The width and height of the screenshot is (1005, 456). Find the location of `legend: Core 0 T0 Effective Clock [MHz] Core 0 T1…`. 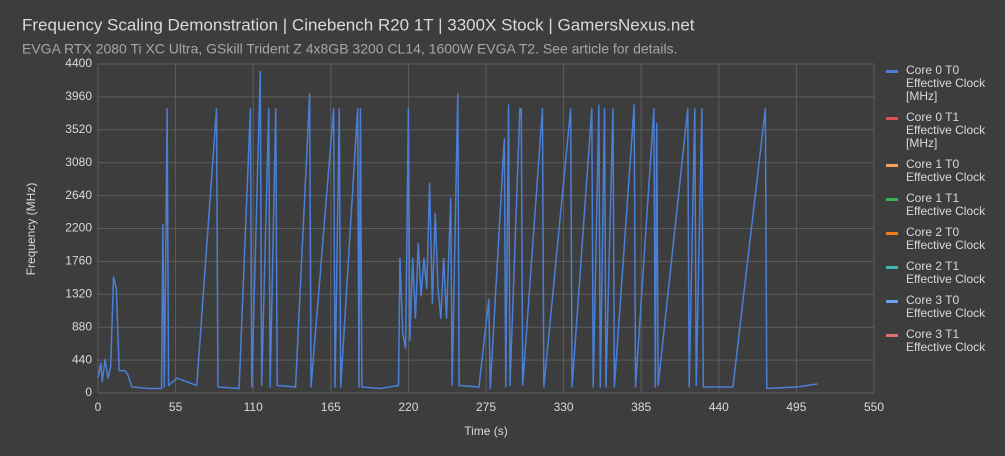

legend: Core 0 T0 Effective Clock [MHz] Core 0 T1… is located at coordinates (945, 213).